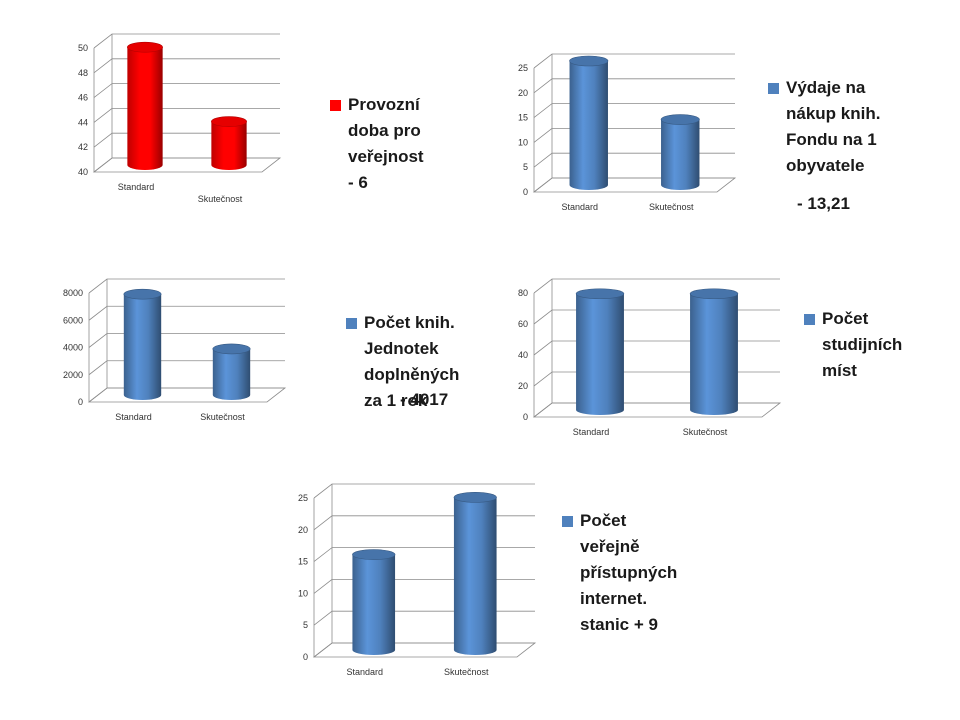  Describe the element at coordinates (73, 375) in the screenshot. I see `y-tick-label: 2000` at that location.